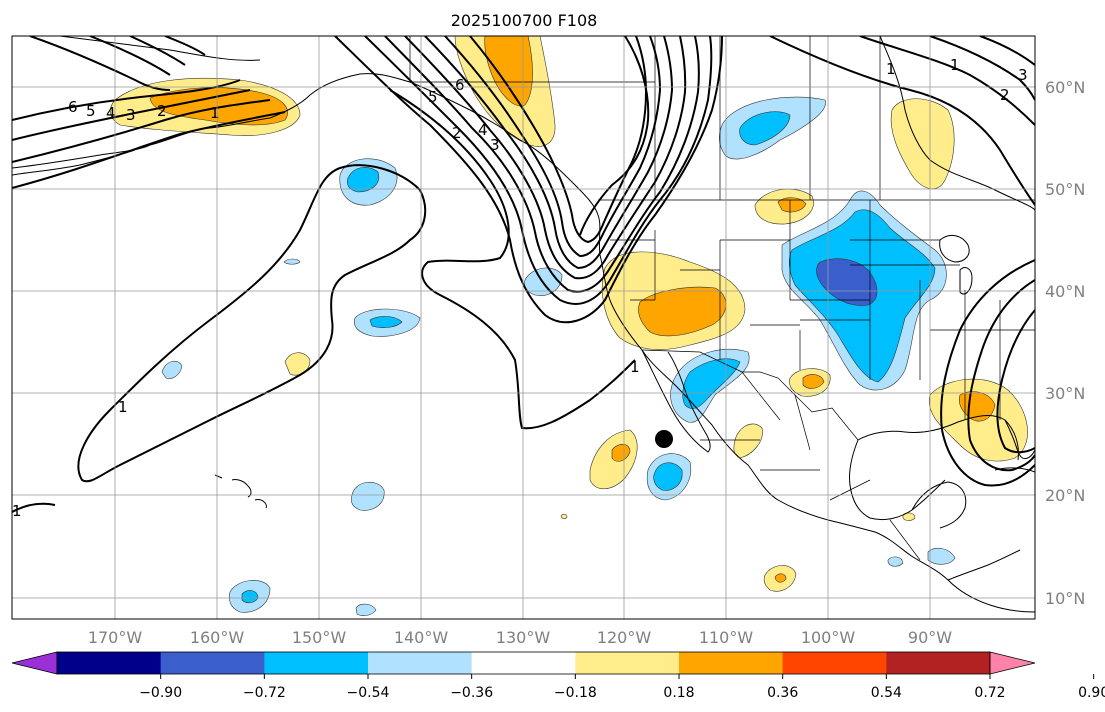 The image size is (1105, 712). I want to click on lake-michigan, so click(966, 281).